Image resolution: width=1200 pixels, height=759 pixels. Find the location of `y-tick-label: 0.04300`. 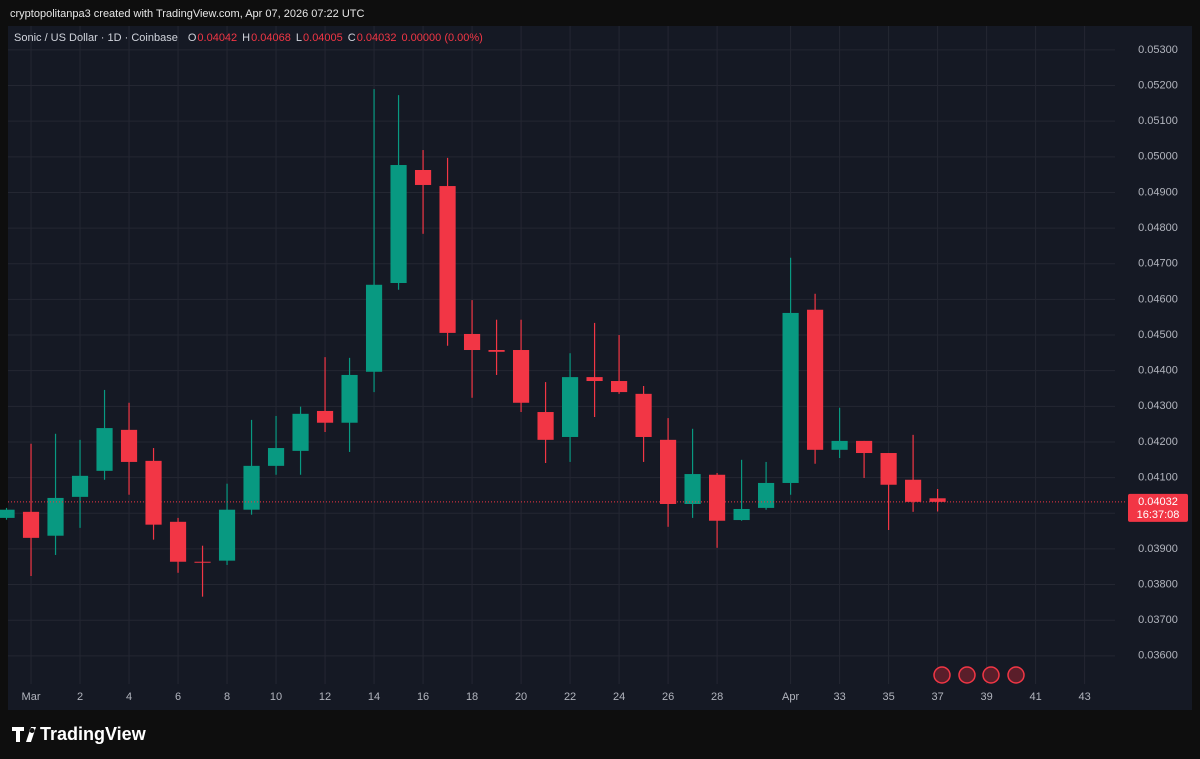

y-tick-label: 0.04300 is located at coordinates (1158, 406).